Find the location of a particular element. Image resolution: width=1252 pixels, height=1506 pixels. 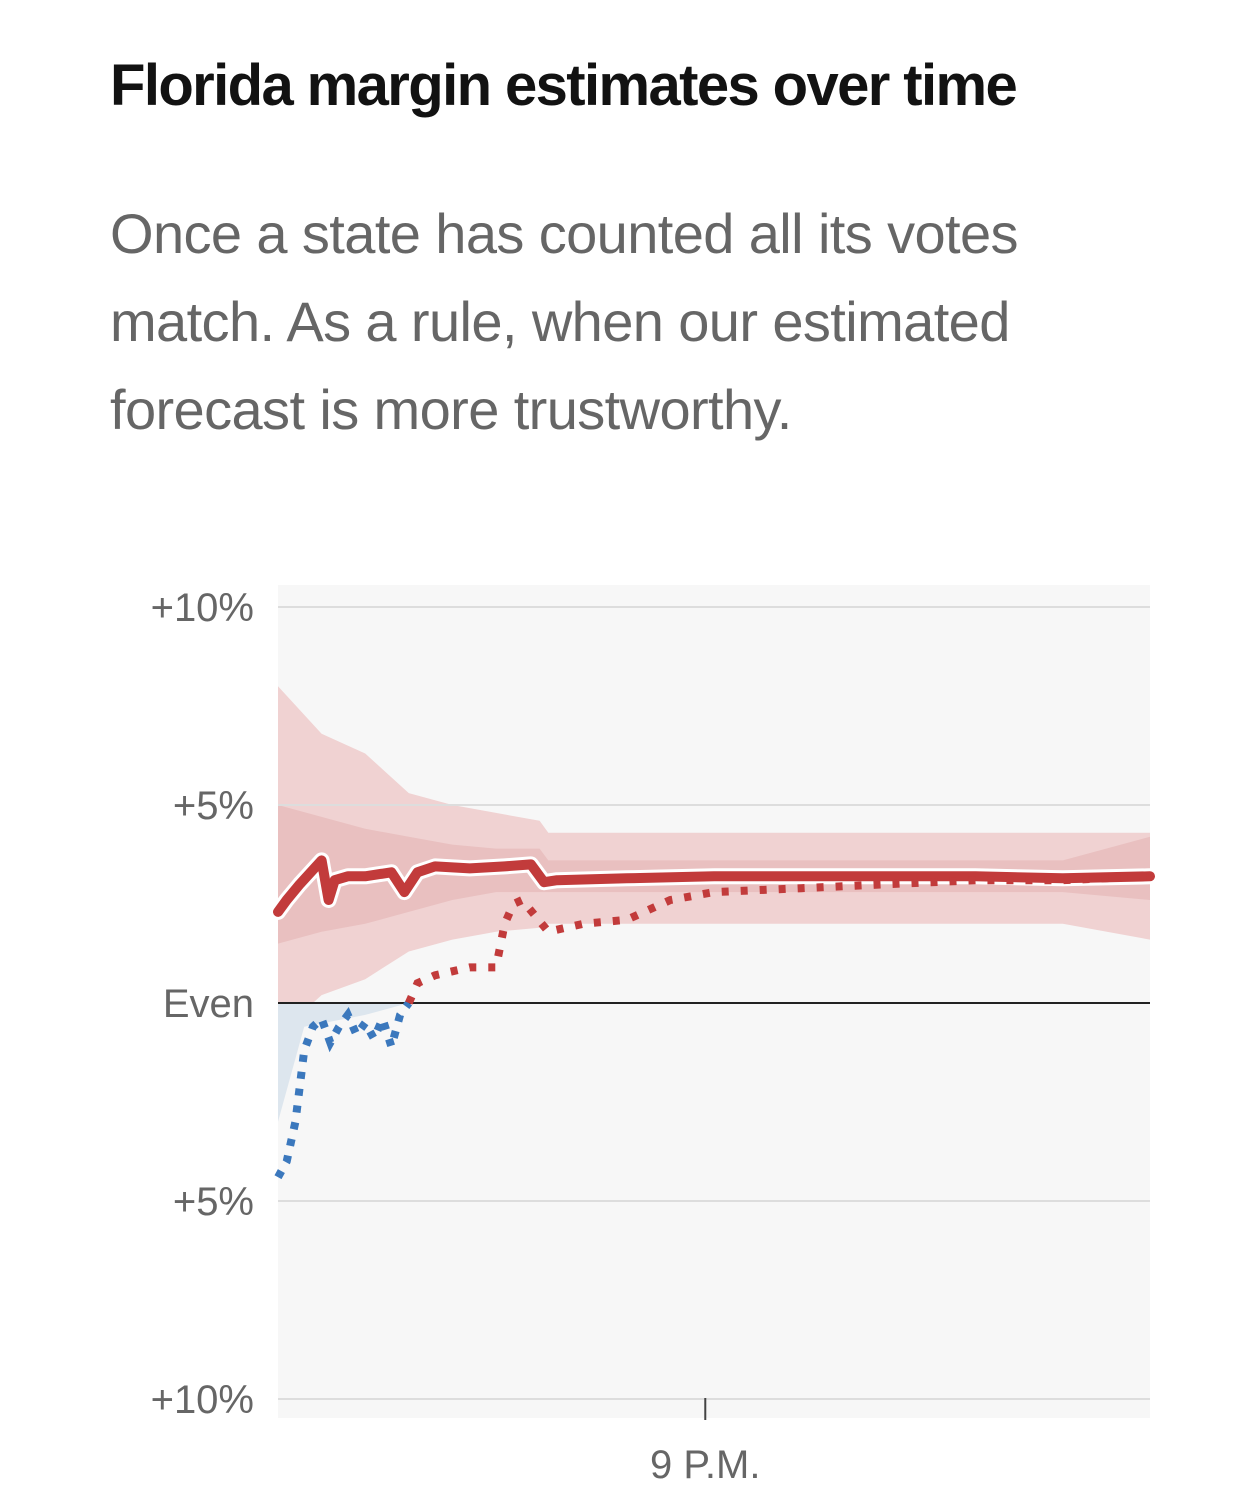

y-tick-label-0: +10% is located at coordinates (202, 608).